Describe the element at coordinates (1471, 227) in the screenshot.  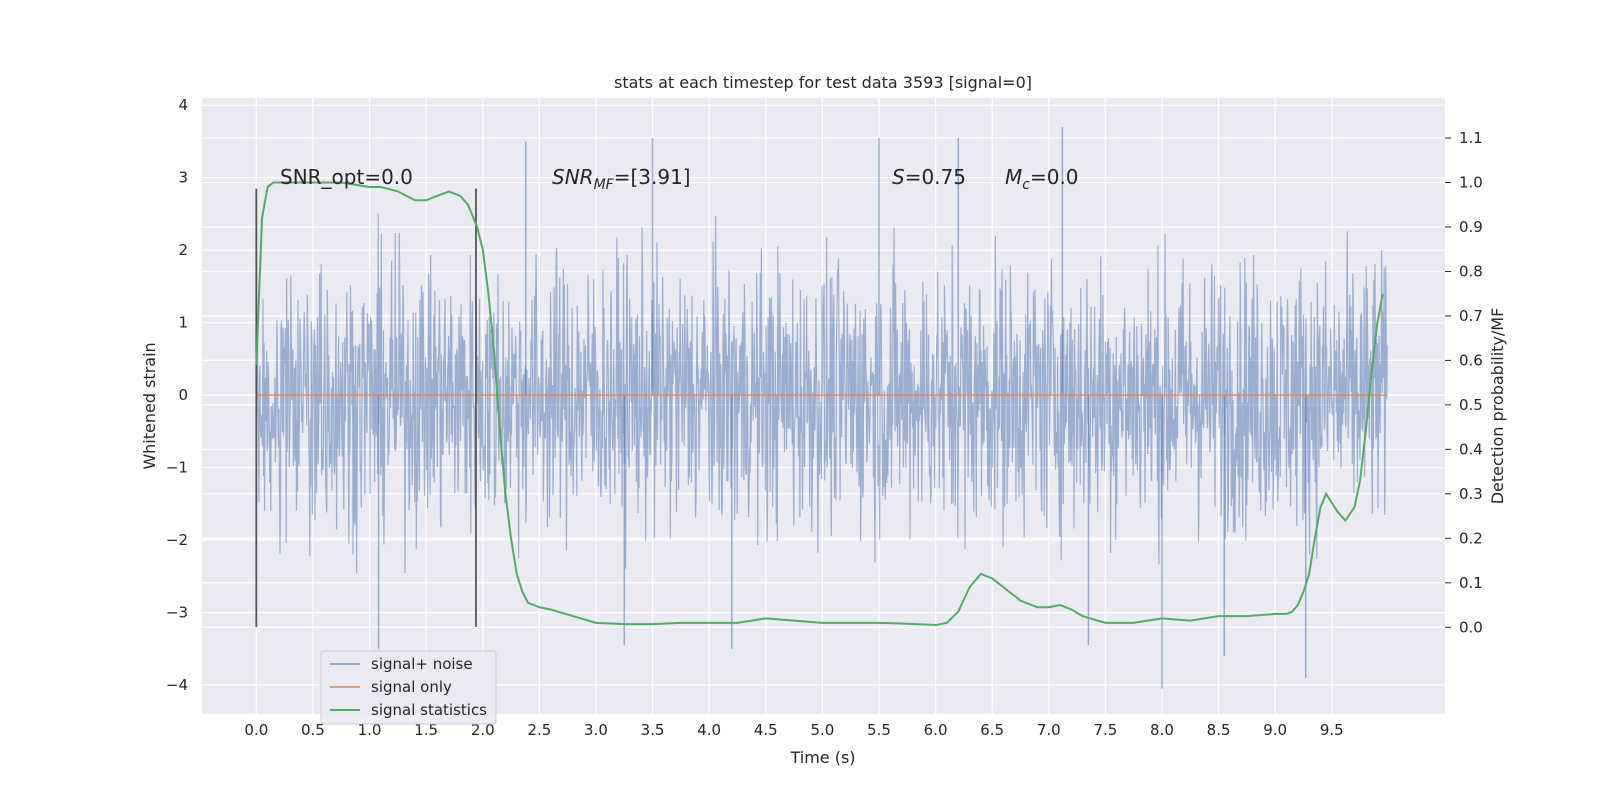
I see `y2-tick-label-9: 0.9` at that location.